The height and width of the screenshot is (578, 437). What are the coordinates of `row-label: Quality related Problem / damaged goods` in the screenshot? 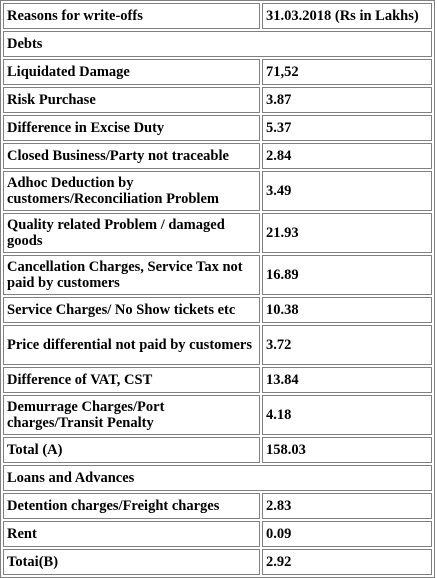 It's located at (131, 233).